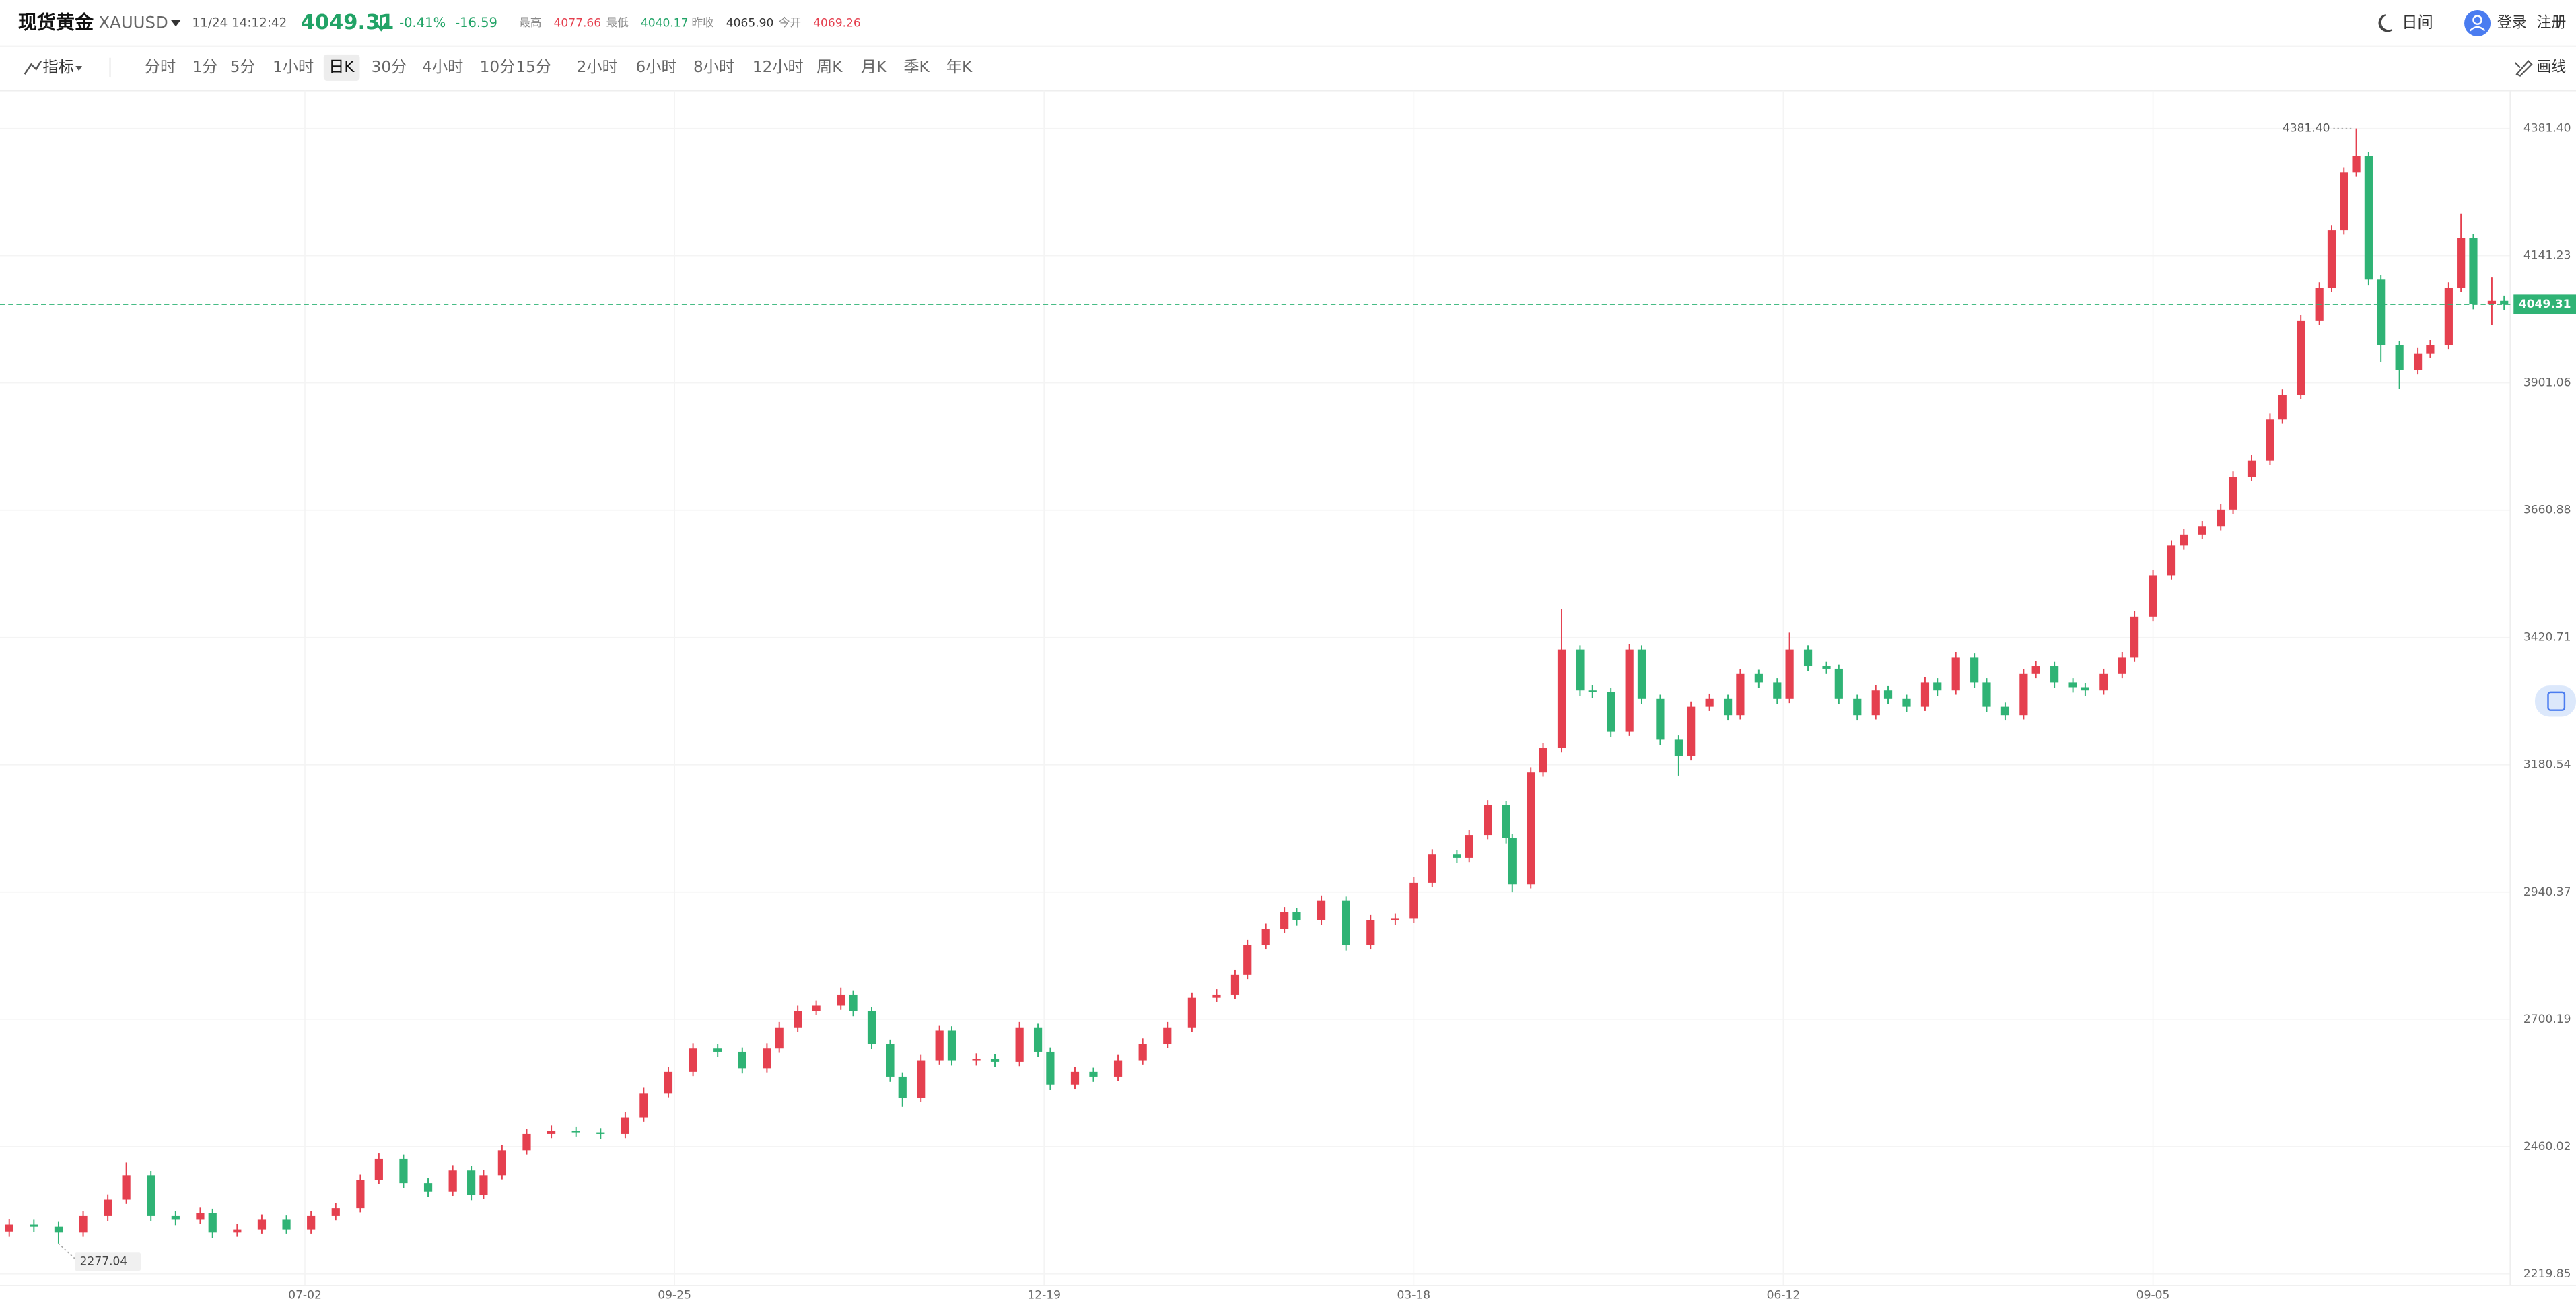 The image size is (2576, 1307). I want to click on y-tick-label: 2219.85, so click(2547, 1274).